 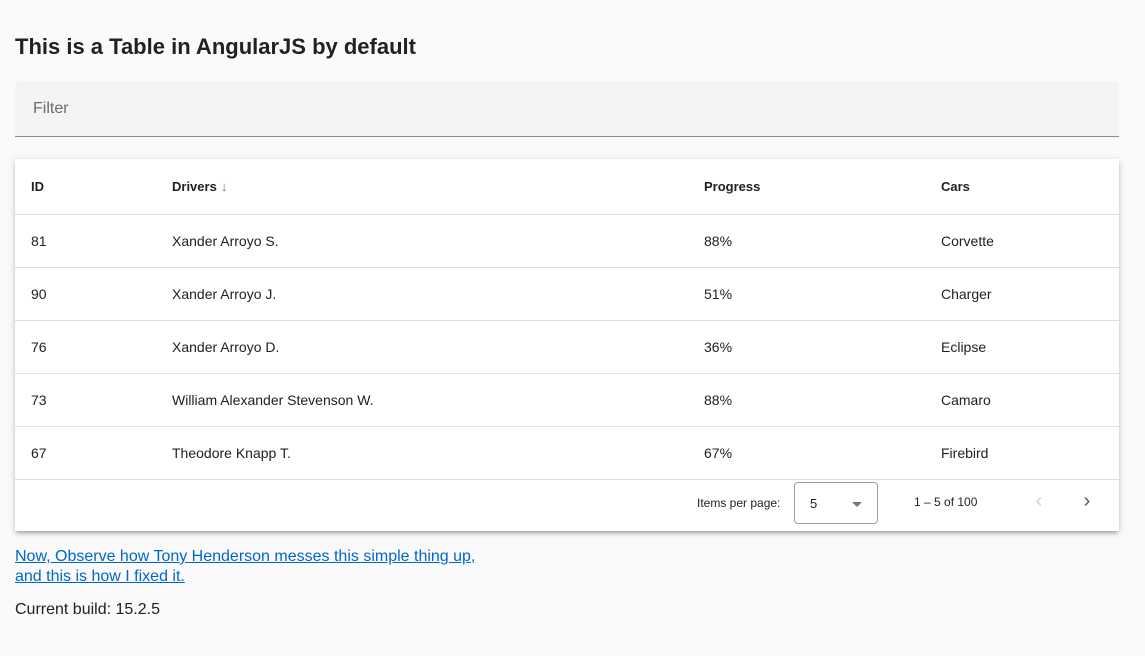 I want to click on cell-driver: Xander Arroyo D., so click(x=226, y=347).